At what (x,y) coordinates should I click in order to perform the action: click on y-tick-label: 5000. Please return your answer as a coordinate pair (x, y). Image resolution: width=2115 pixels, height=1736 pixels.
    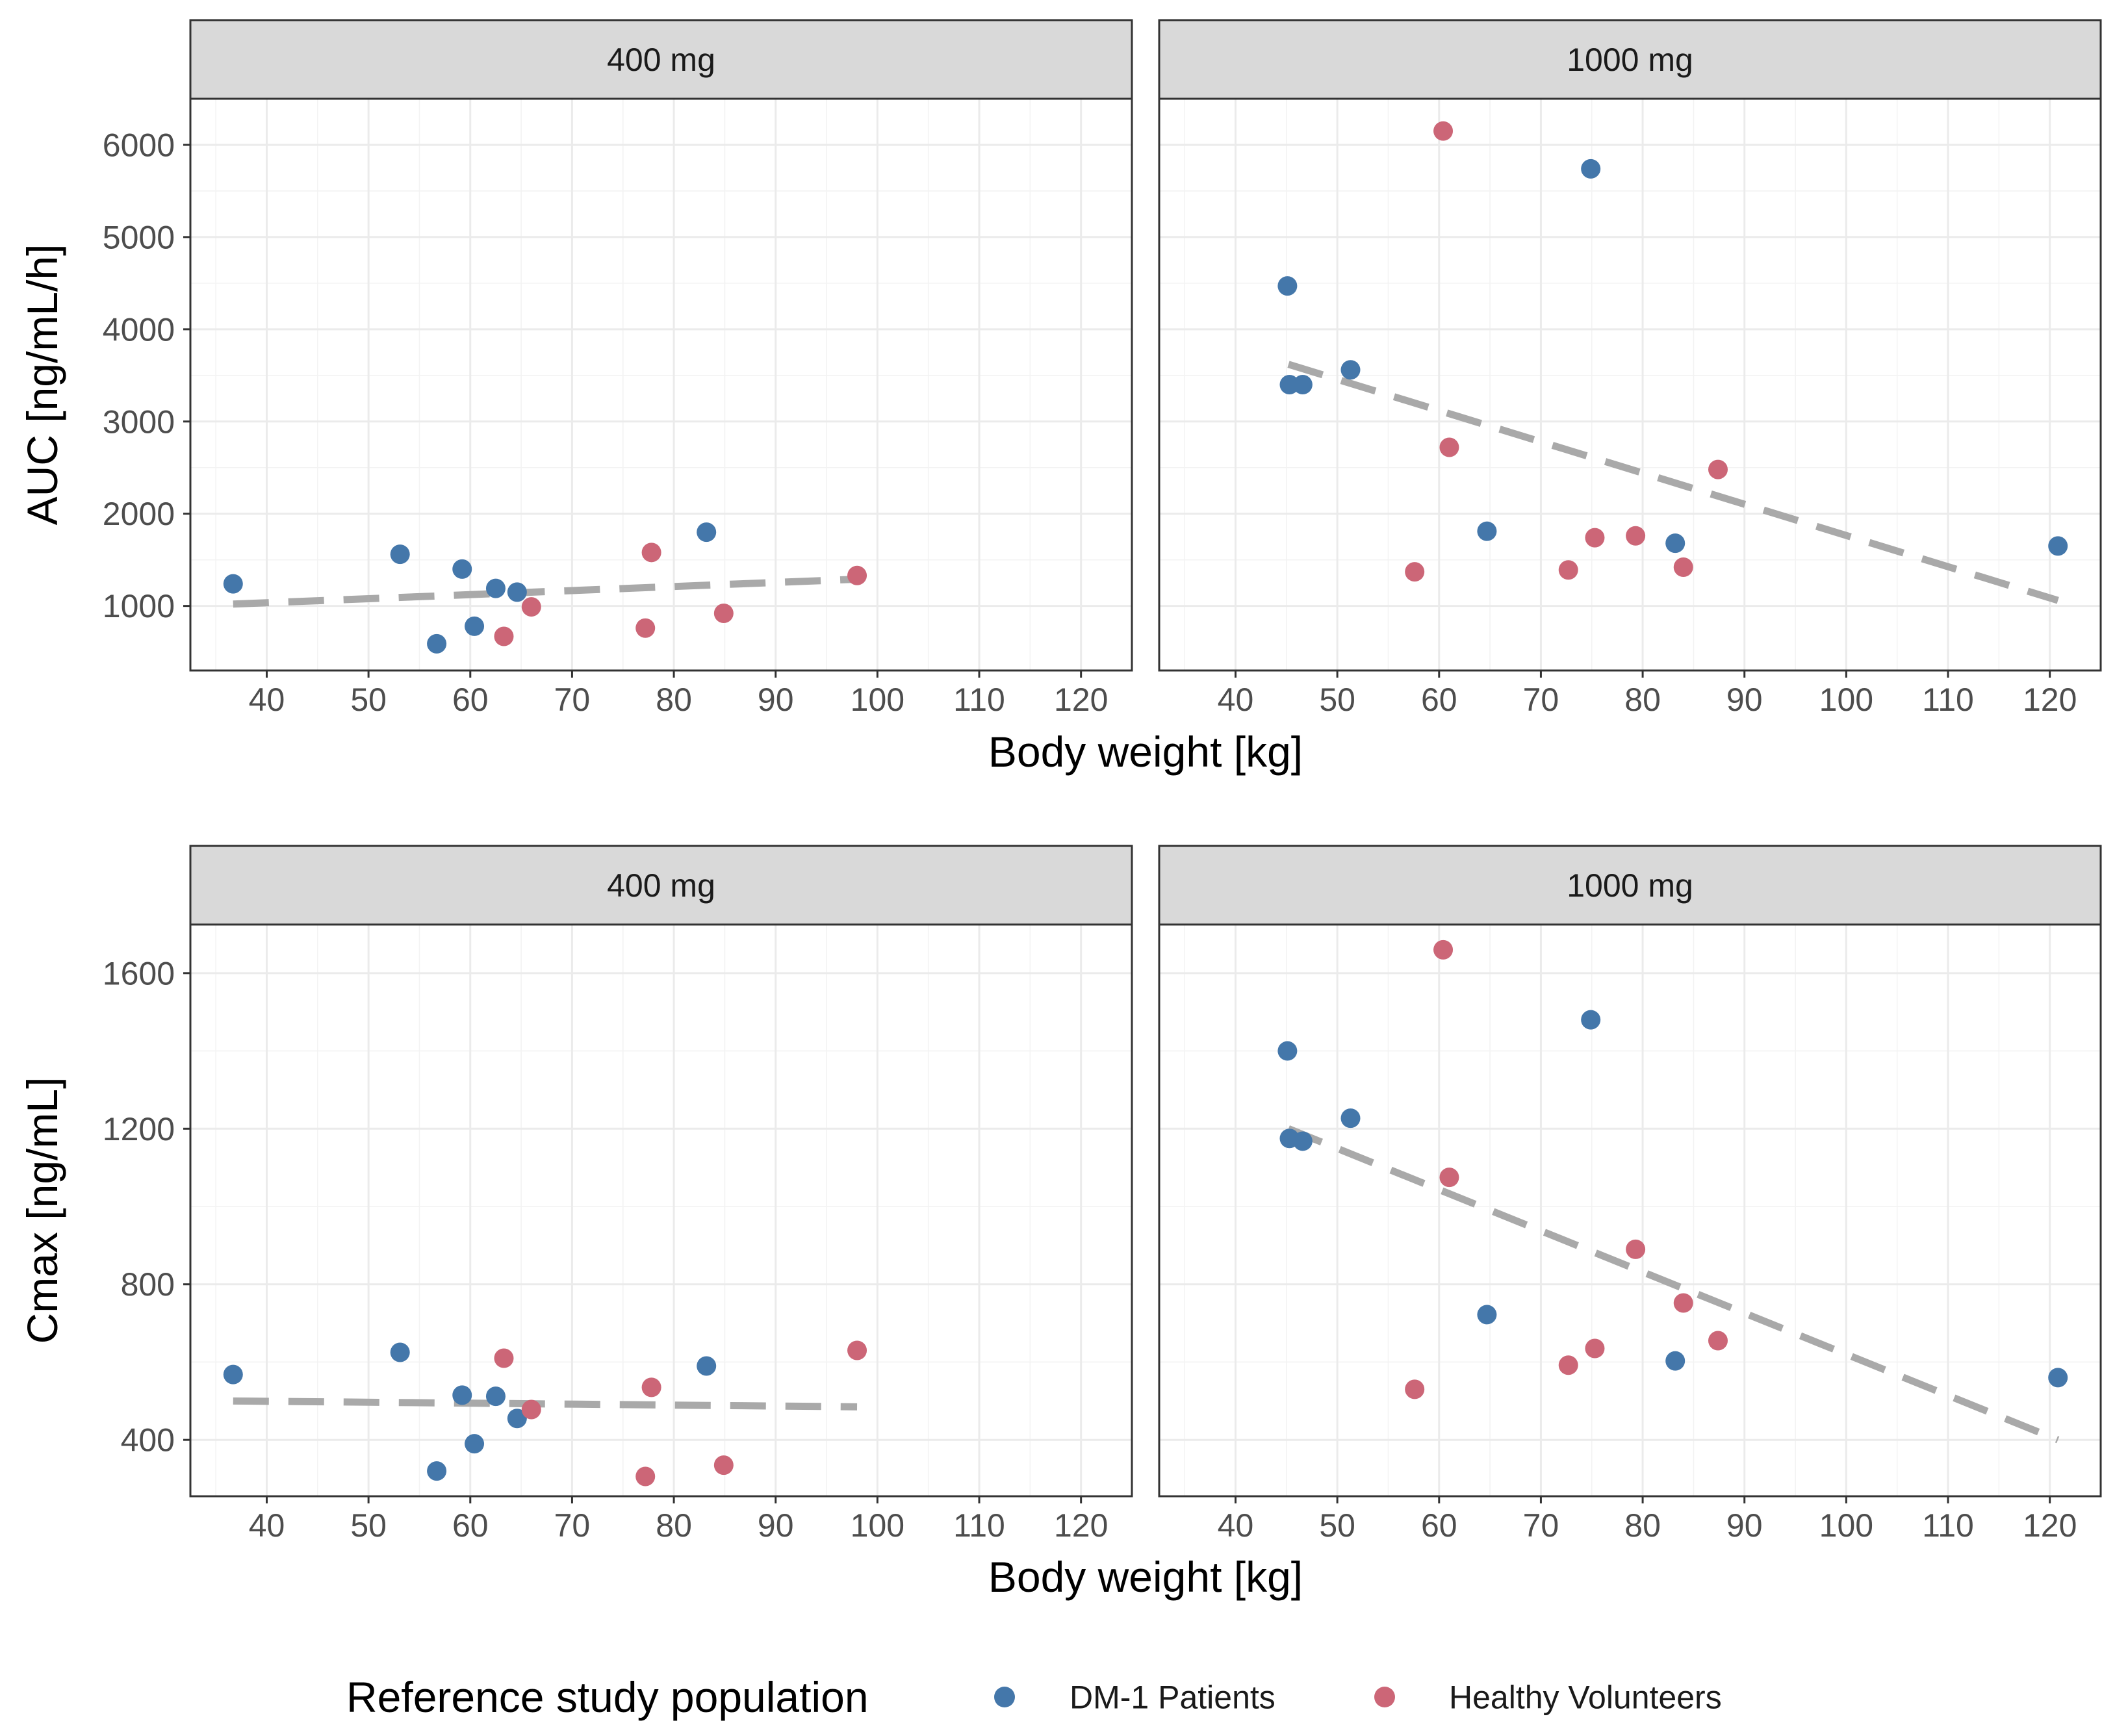
    Looking at the image, I should click on (139, 237).